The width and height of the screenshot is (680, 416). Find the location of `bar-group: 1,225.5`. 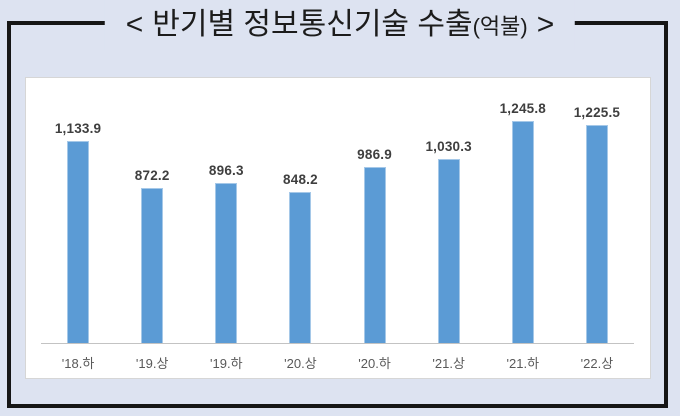

bar-group: 1,225.5 is located at coordinates (597, 210).